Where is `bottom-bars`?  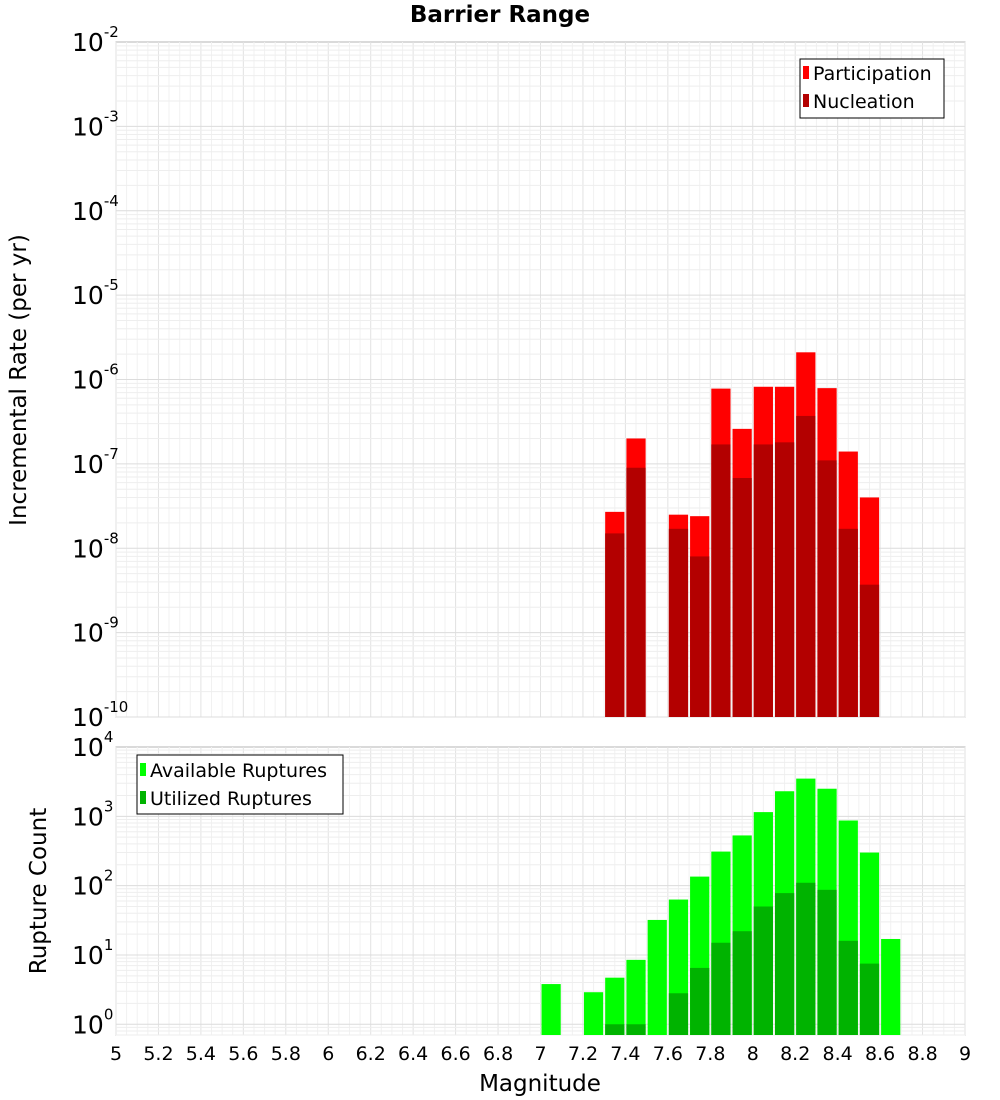 bottom-bars is located at coordinates (721, 906).